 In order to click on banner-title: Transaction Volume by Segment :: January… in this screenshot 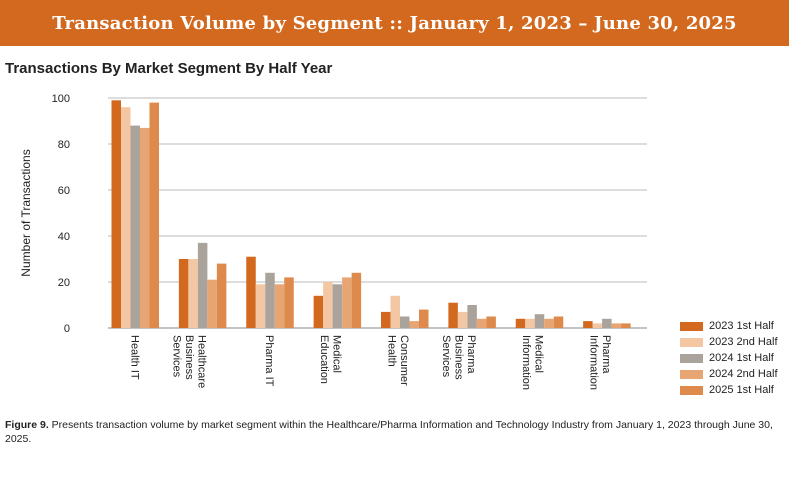, I will do `click(394, 23)`.